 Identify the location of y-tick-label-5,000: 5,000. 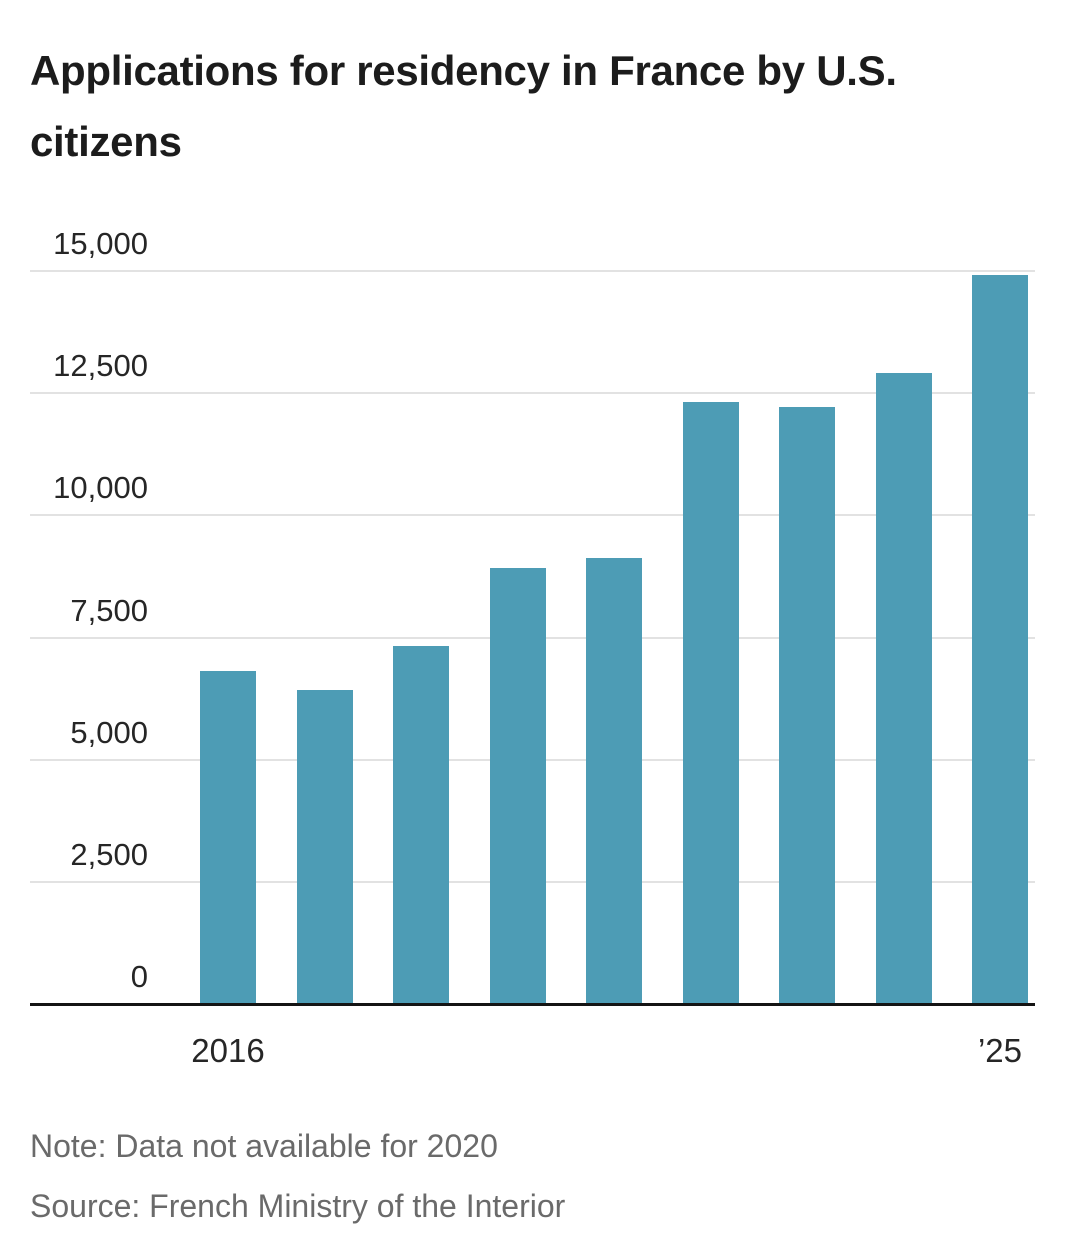
(109, 732).